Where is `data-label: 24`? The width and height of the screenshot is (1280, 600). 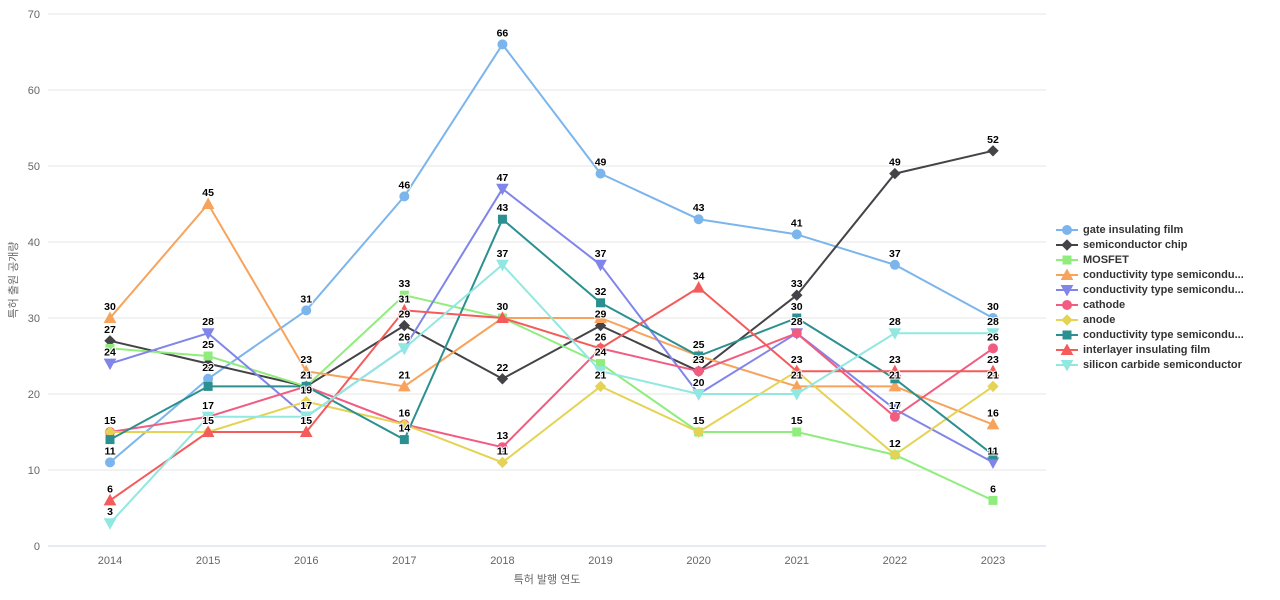 data-label: 24 is located at coordinates (601, 353).